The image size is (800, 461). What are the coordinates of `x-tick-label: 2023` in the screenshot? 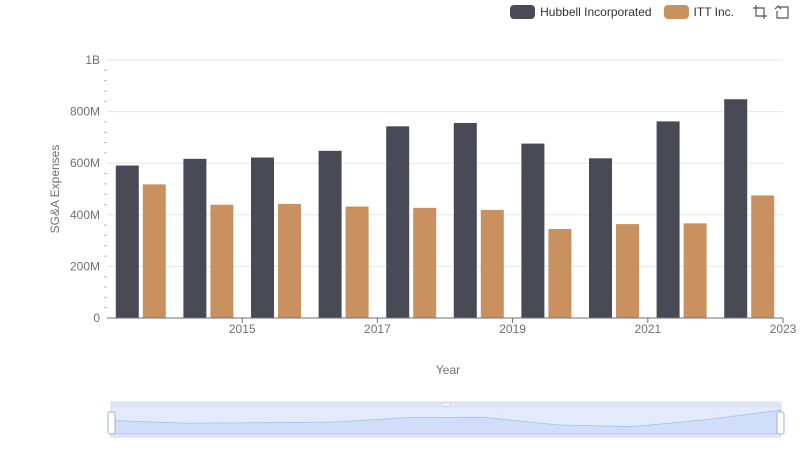 It's located at (783, 329).